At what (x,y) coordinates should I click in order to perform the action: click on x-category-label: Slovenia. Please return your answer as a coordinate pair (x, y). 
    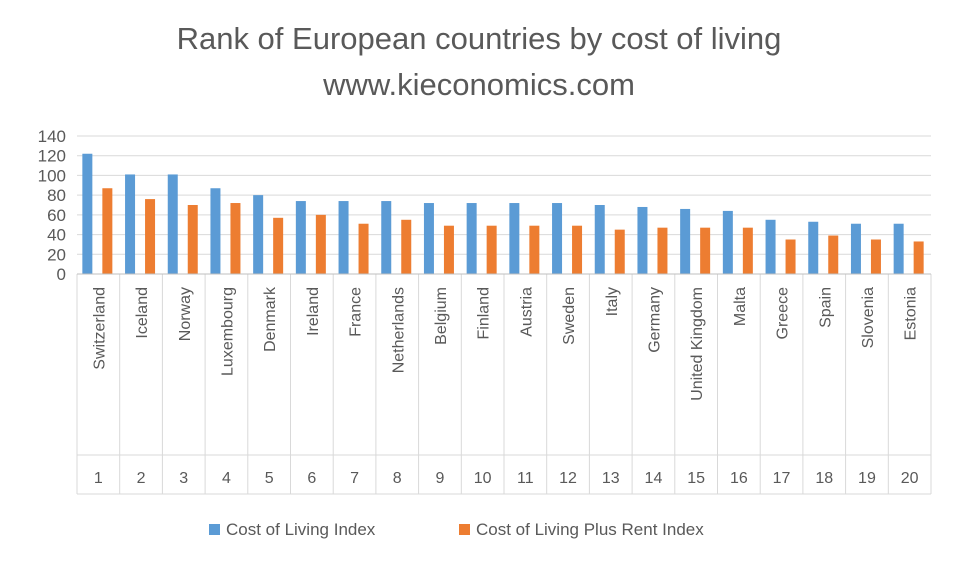
    Looking at the image, I should click on (868, 317).